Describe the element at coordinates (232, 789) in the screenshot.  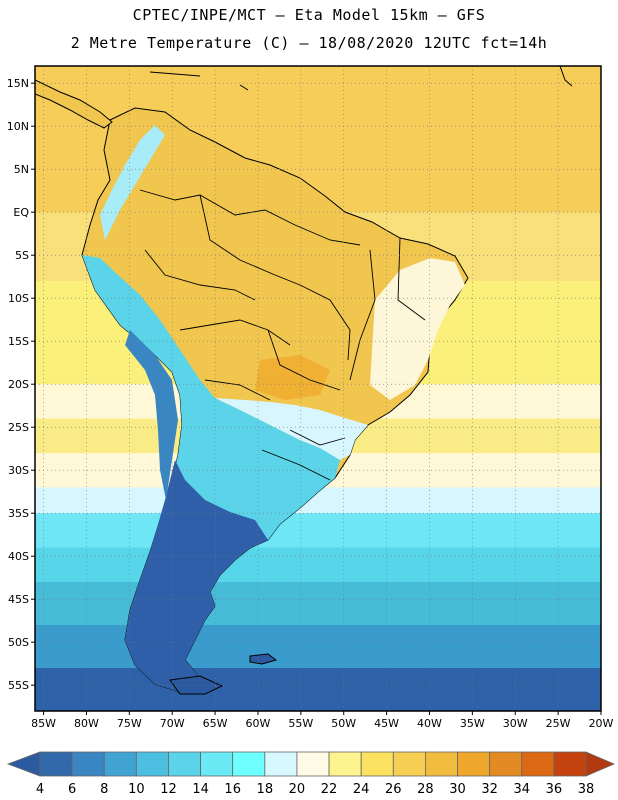
I see `colorbar-label: 16` at that location.